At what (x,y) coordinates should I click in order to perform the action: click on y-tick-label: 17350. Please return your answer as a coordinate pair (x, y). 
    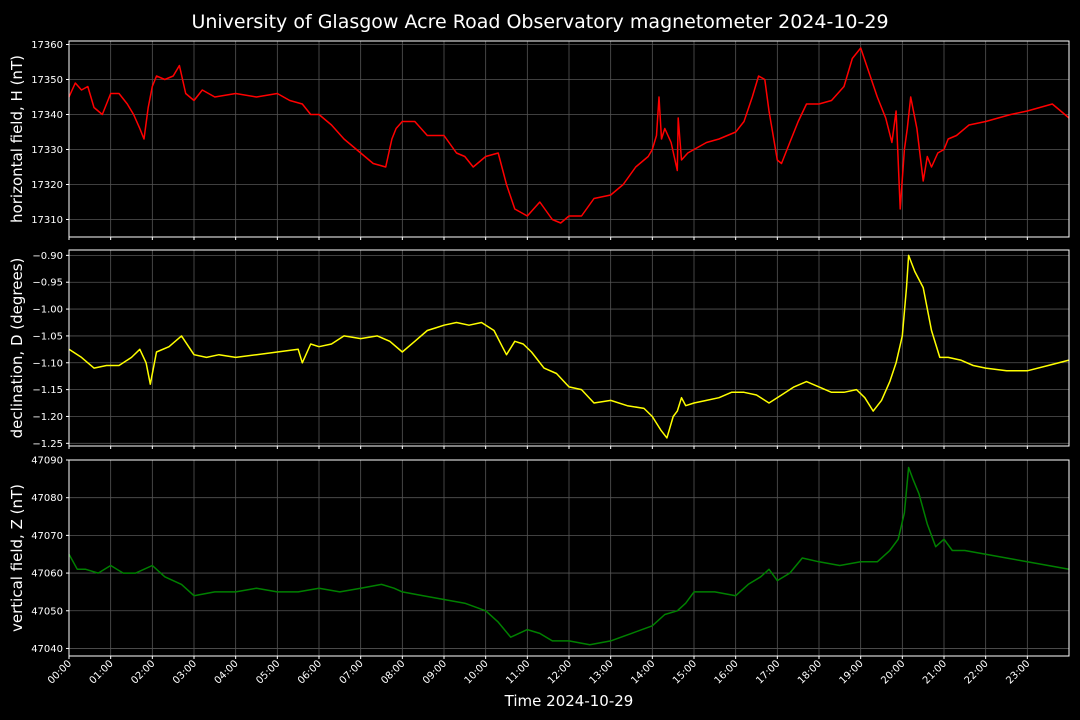
    Looking at the image, I should click on (47, 80).